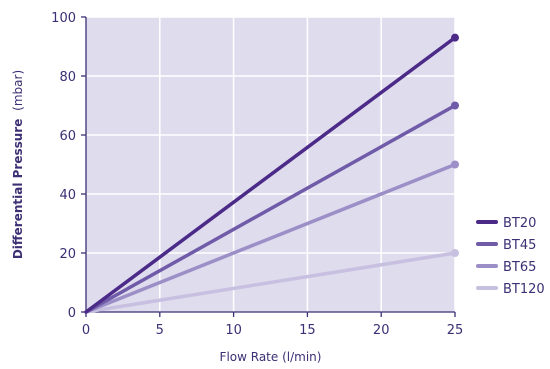  Describe the element at coordinates (67, 77) in the screenshot. I see `y-tick-label-80: 80` at that location.